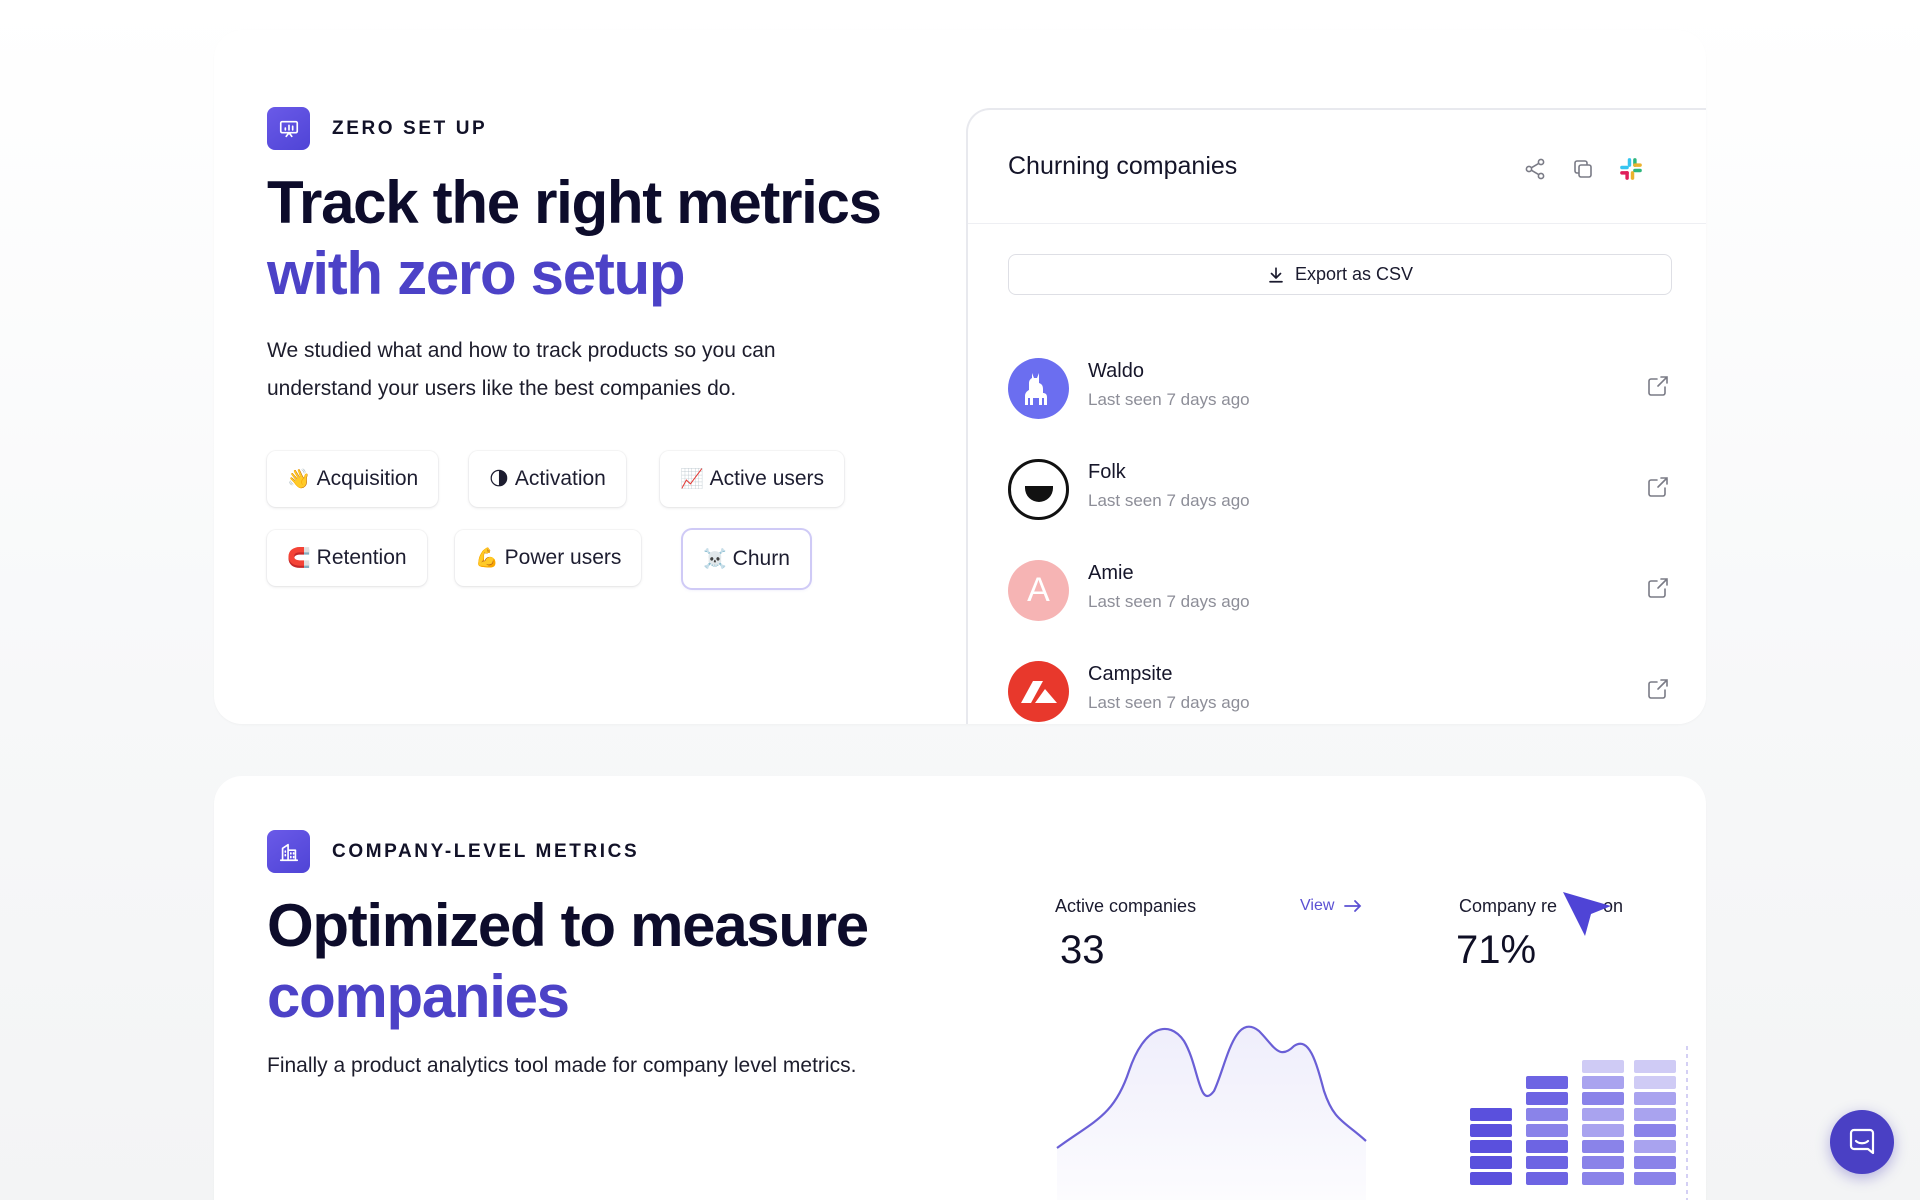 This screenshot has width=1920, height=1200. I want to click on chat-icon, so click(1862, 1141).